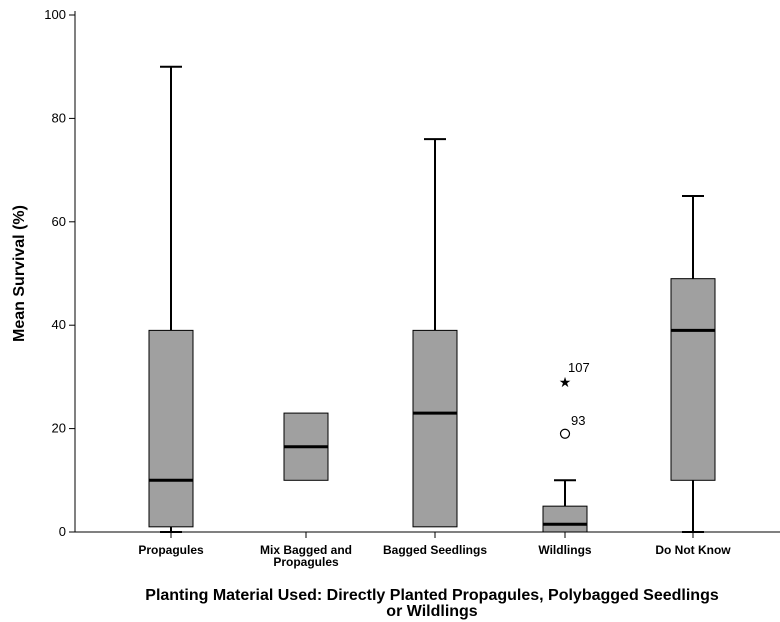 This screenshot has height=622, width=780. Describe the element at coordinates (579, 367) in the screenshot. I see `outlier-label: 107` at that location.